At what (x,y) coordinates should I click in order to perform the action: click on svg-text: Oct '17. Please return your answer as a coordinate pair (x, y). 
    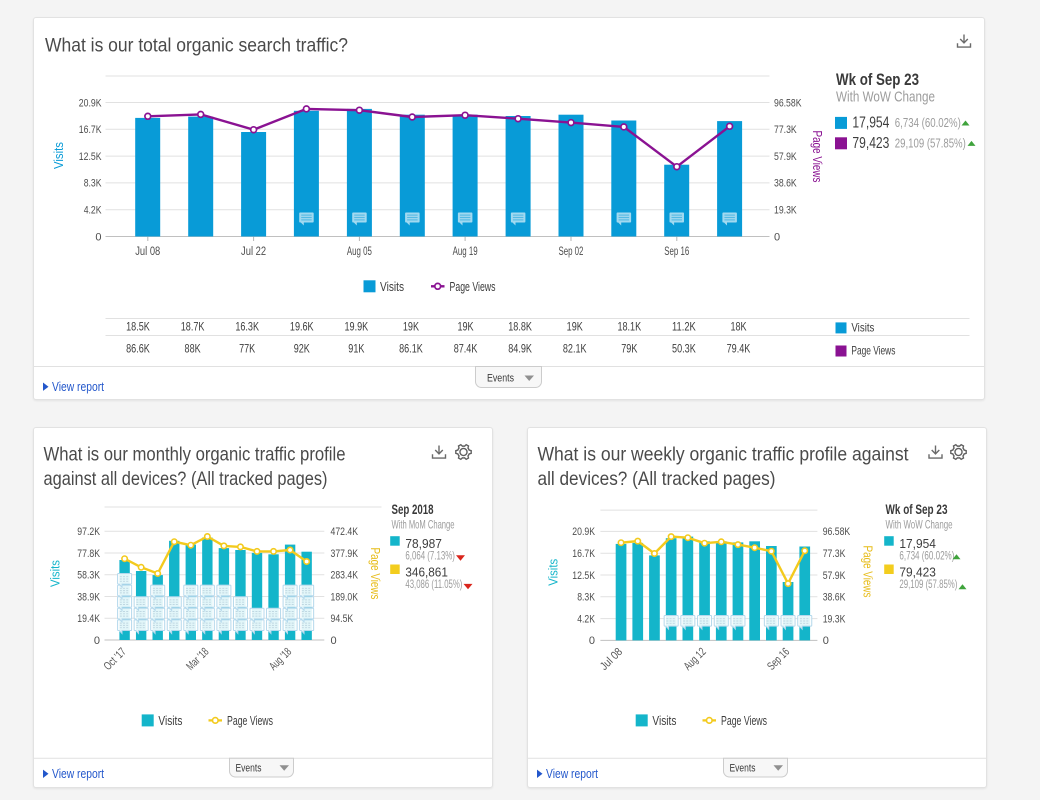
    Looking at the image, I should click on (115, 659).